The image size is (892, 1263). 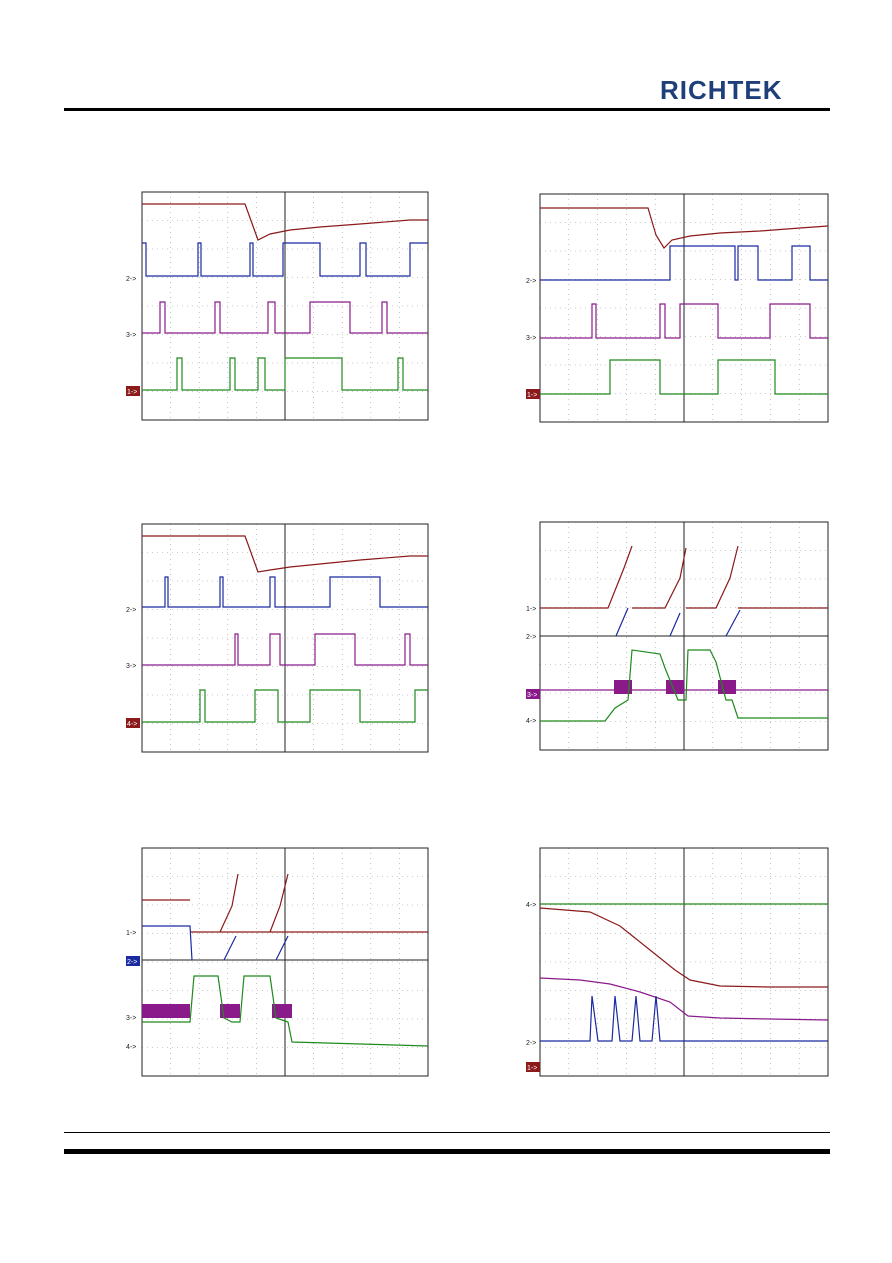 I want to click on footer-rule-thick, so click(x=447, y=1151).